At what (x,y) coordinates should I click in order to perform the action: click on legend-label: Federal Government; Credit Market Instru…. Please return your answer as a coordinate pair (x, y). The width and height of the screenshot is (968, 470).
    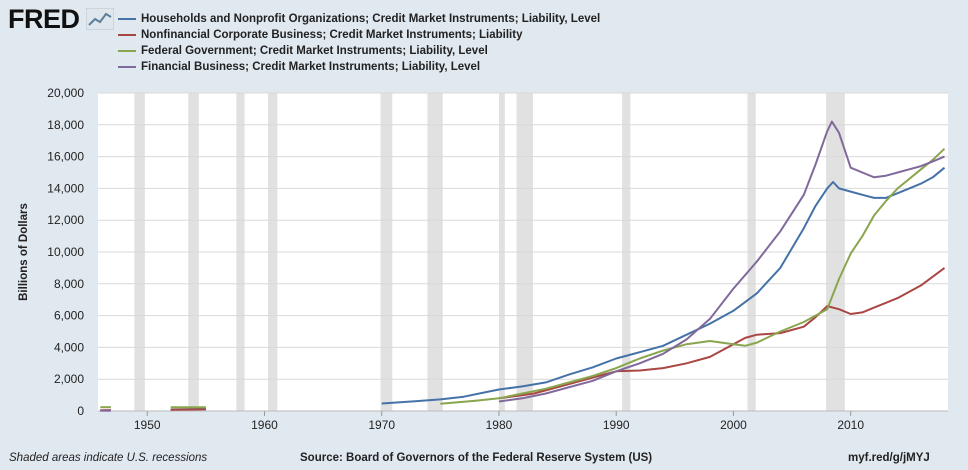
    Looking at the image, I should click on (314, 51).